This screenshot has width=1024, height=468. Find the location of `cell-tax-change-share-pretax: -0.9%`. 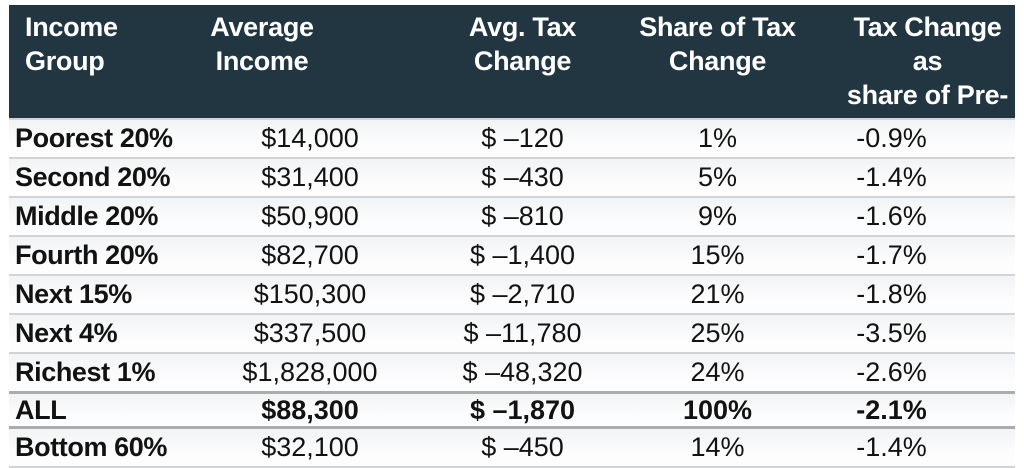

cell-tax-change-share-pretax: -0.9% is located at coordinates (891, 138).